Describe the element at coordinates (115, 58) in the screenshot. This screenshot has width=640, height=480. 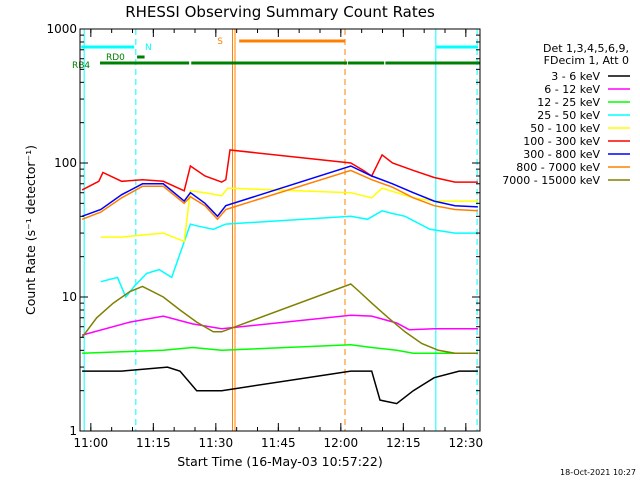
I see `flag-label-rd0: RD0` at that location.